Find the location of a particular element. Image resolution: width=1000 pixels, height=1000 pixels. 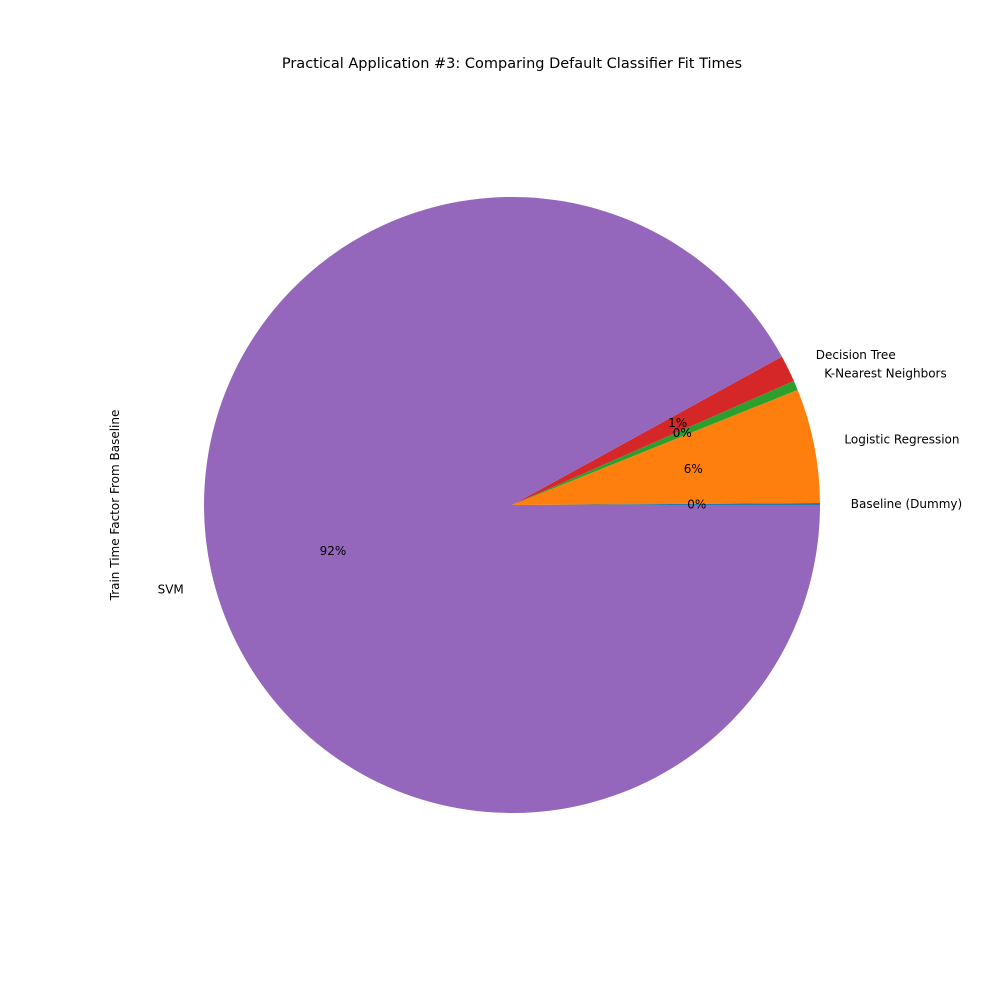

slice-label-svm: SVM is located at coordinates (171, 589).